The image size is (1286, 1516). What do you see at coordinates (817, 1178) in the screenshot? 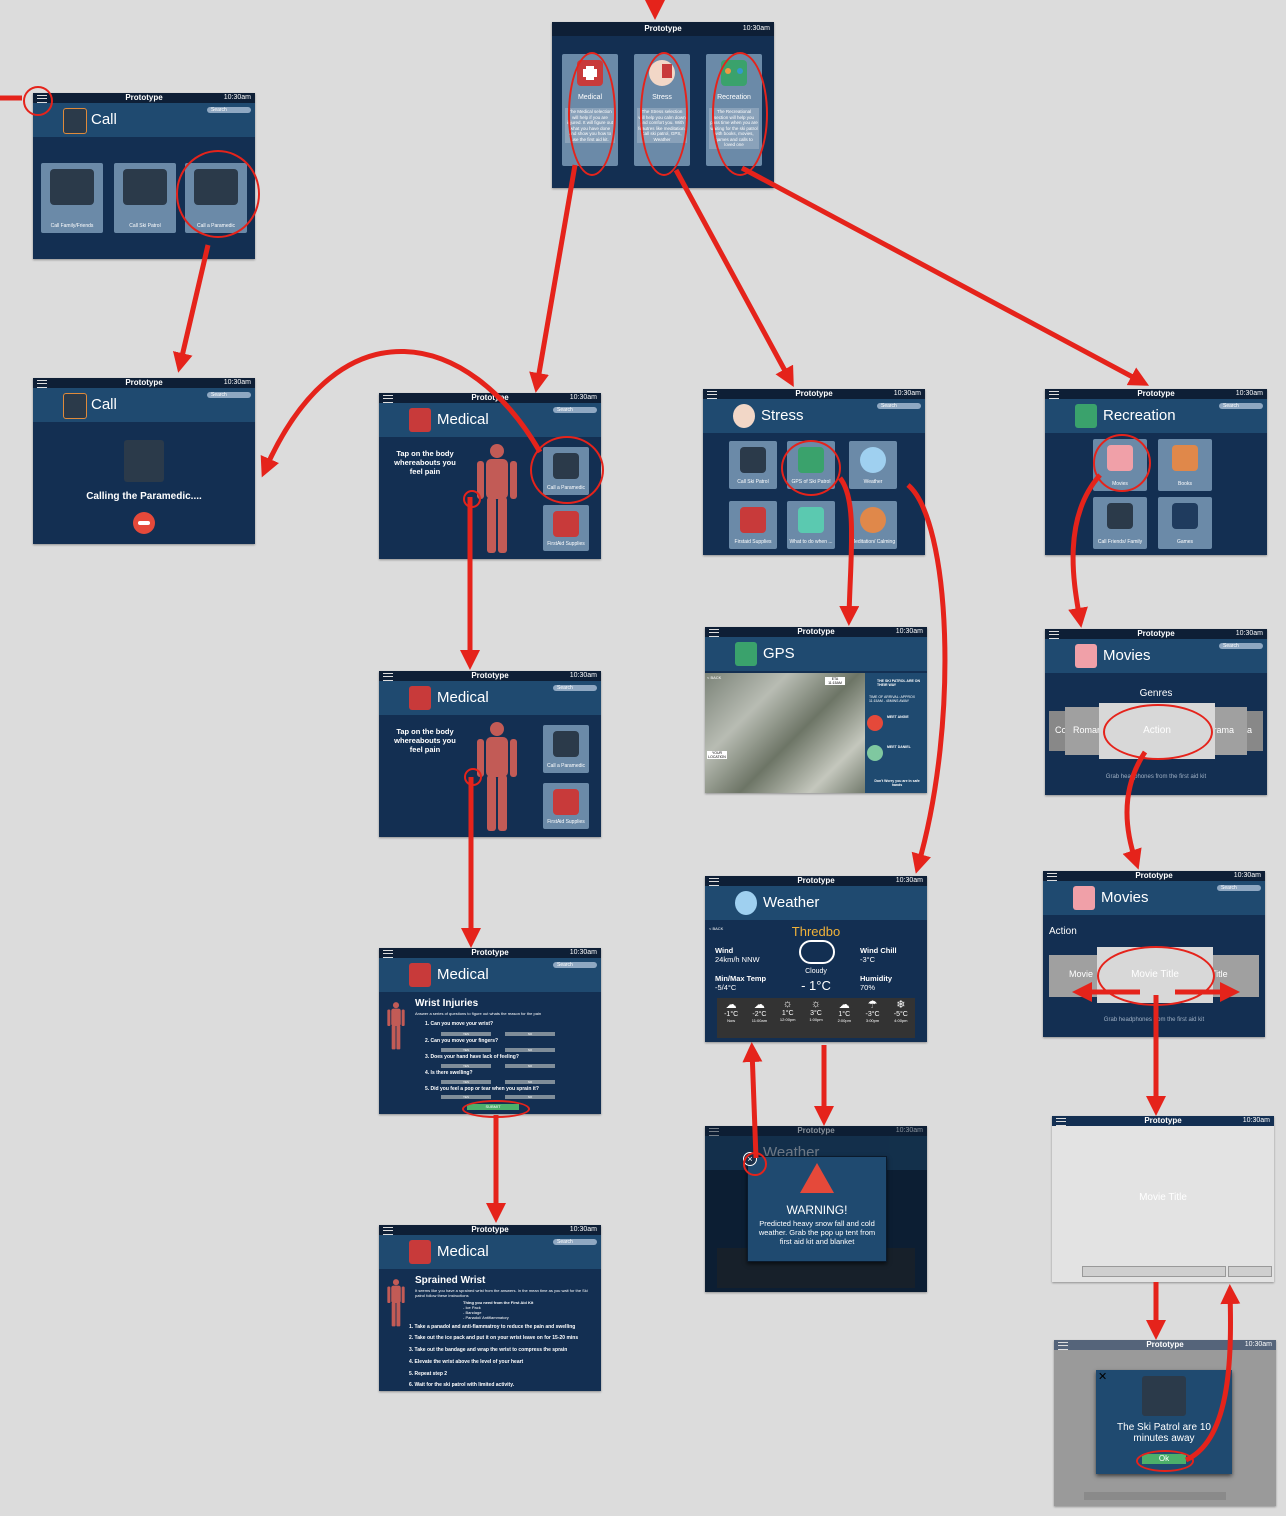
I see `warning-icon` at bounding box center [817, 1178].